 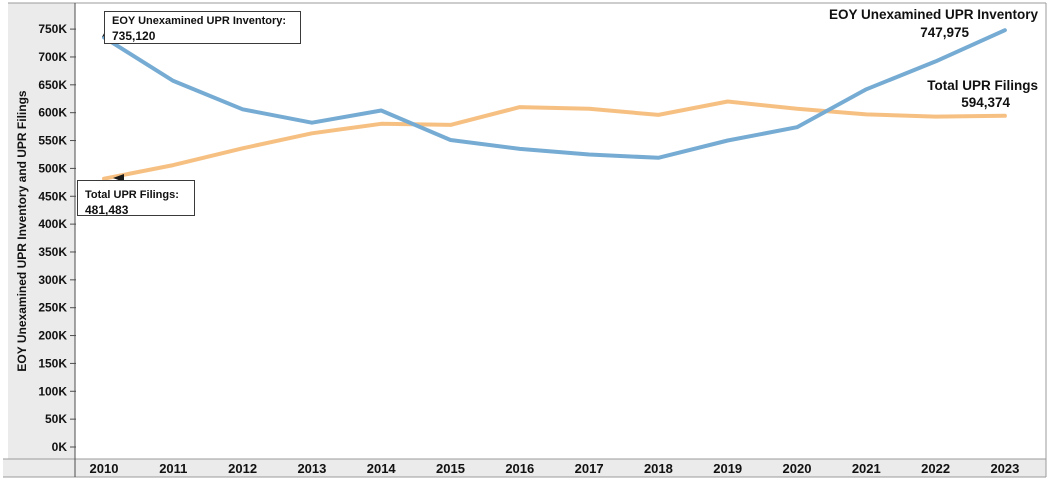 What do you see at coordinates (382, 468) in the screenshot?
I see `x-axis-label: 2014` at bounding box center [382, 468].